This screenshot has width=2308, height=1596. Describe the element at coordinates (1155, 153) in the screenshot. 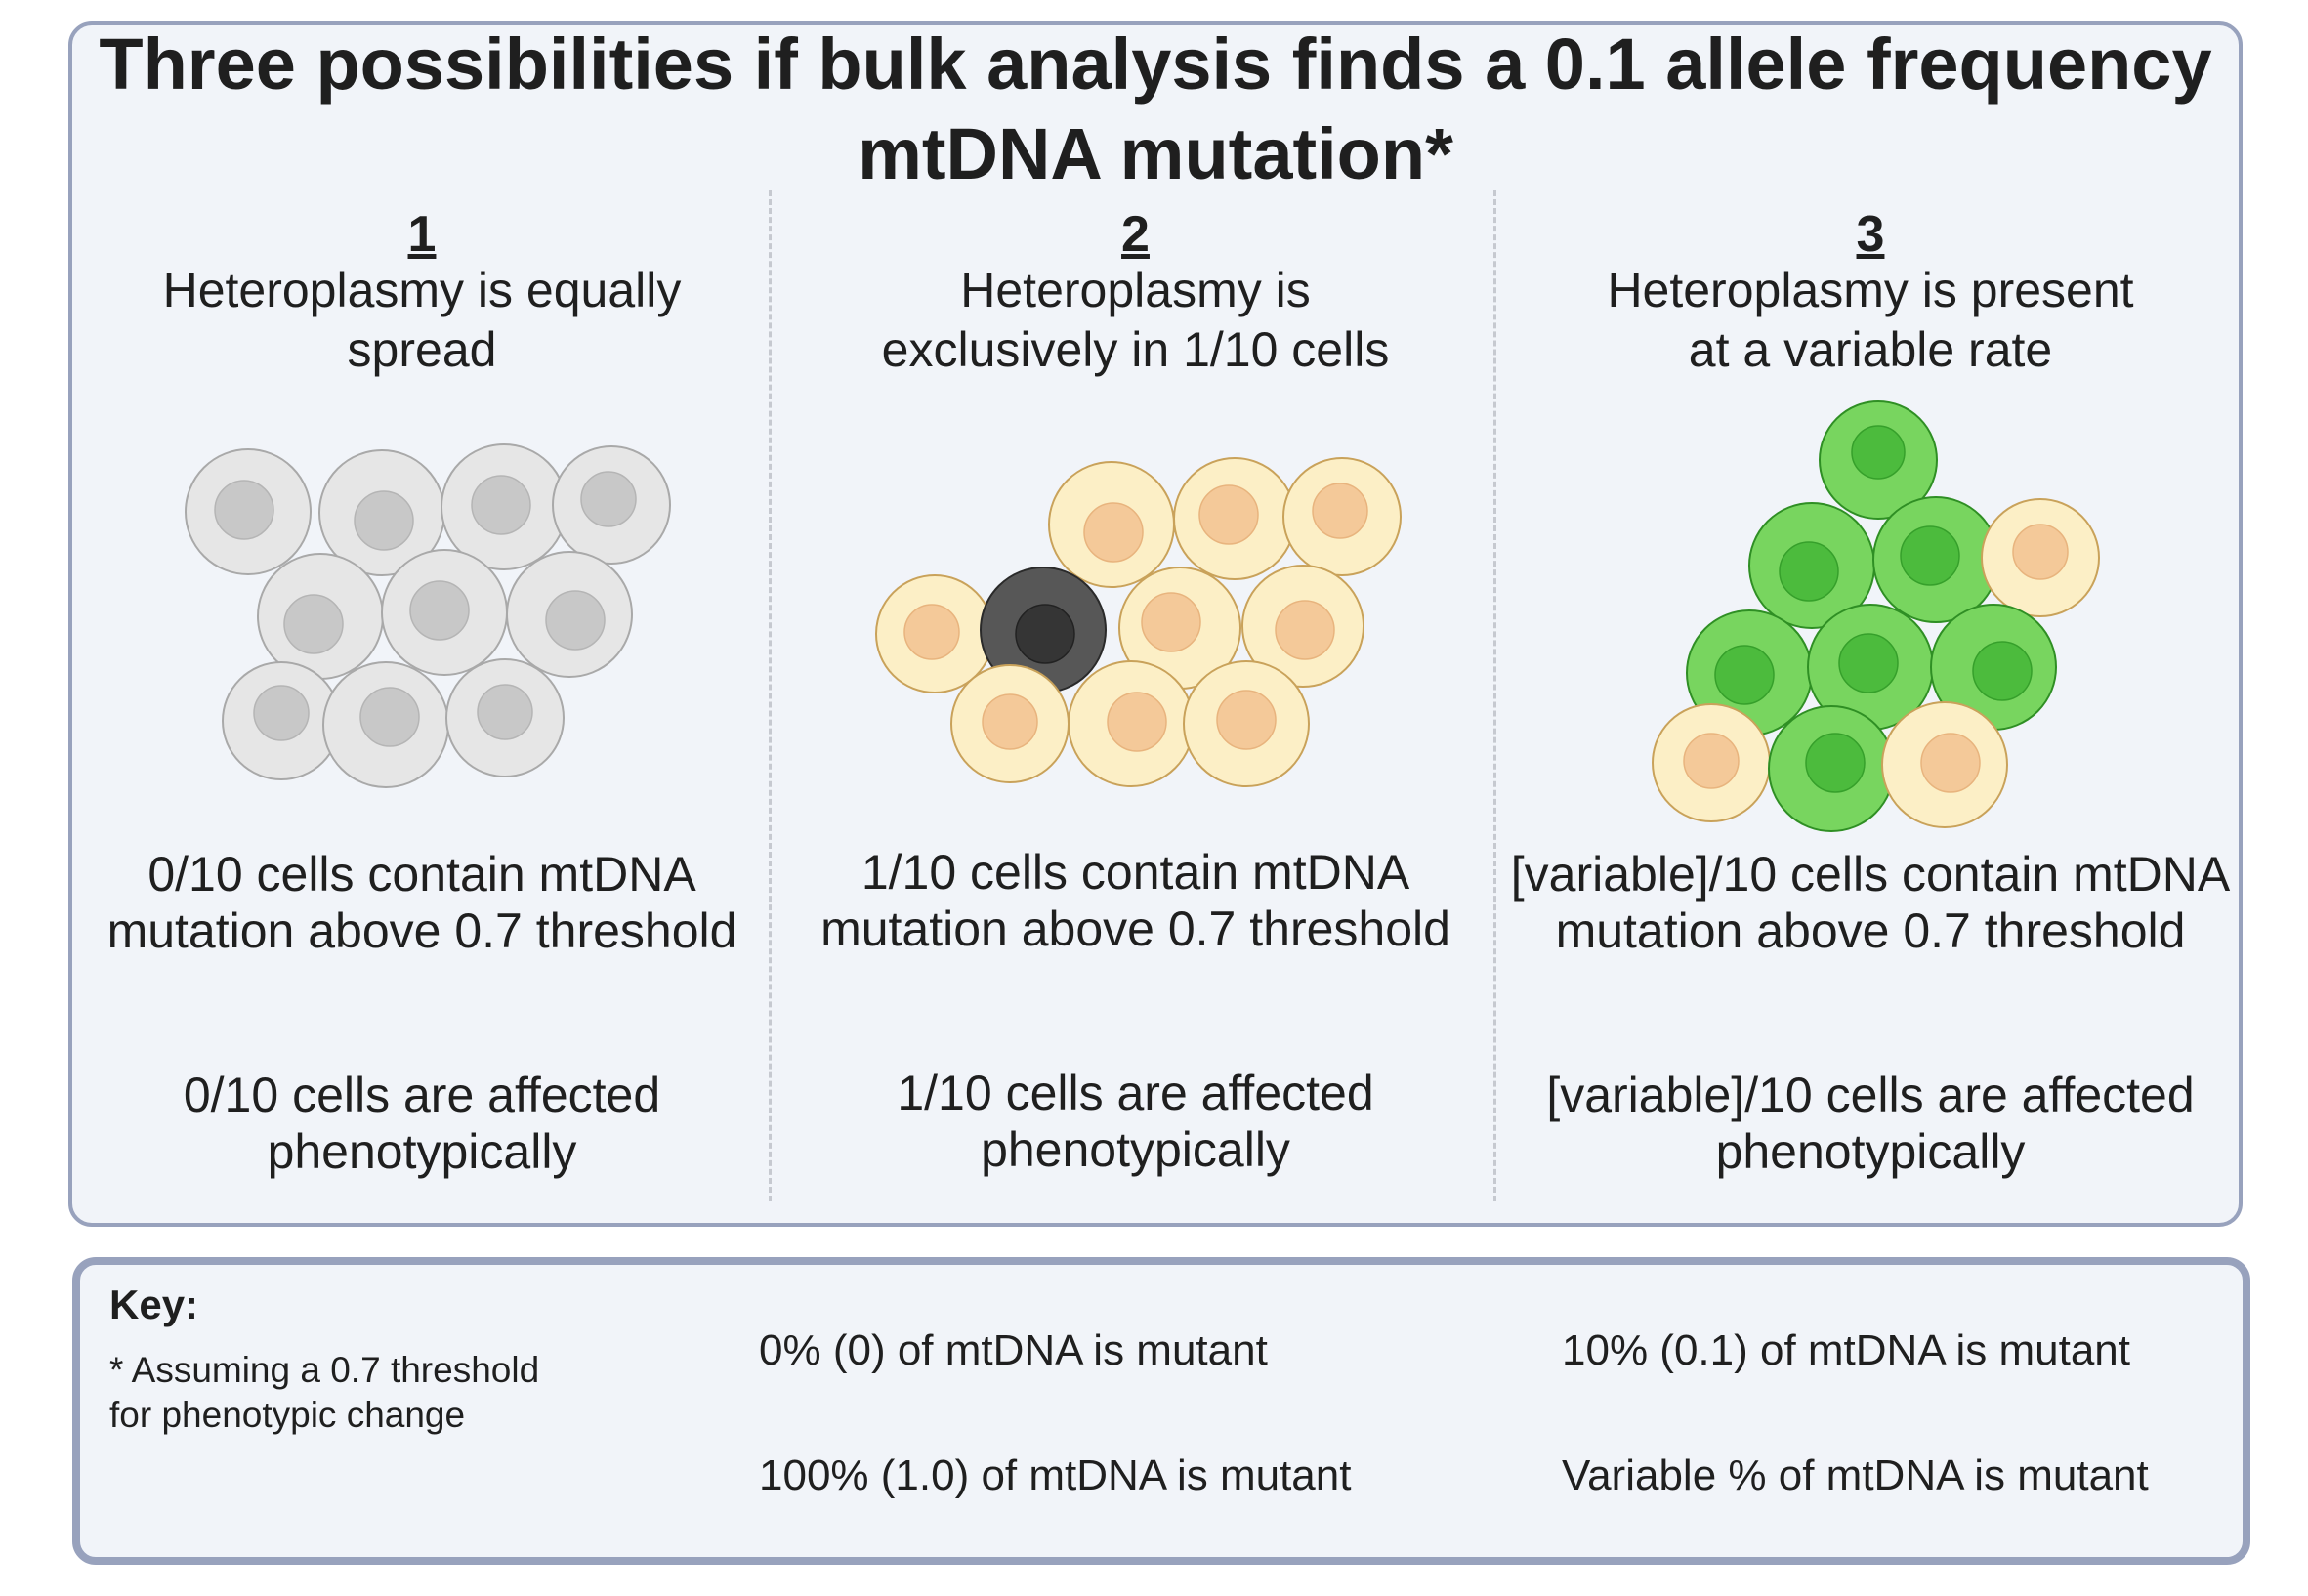

I see `title-line-2: mtDNA mutation*` at that location.